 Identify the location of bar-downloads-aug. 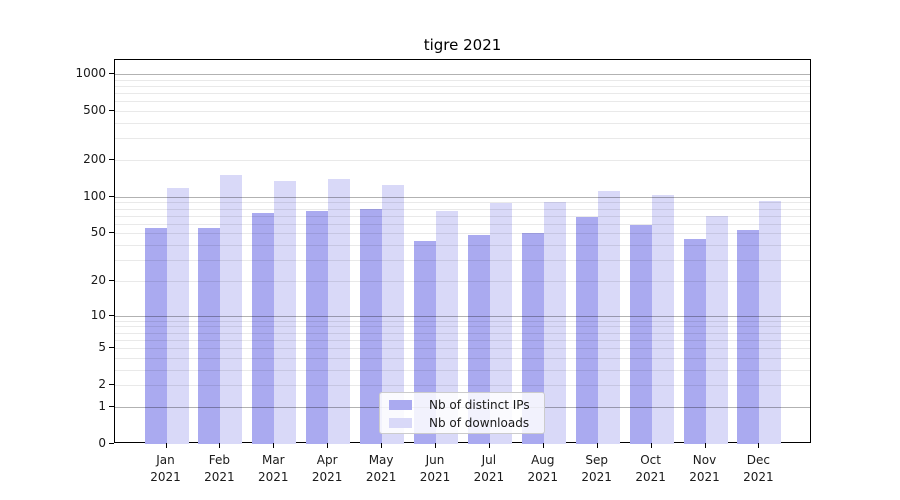
(554, 322).